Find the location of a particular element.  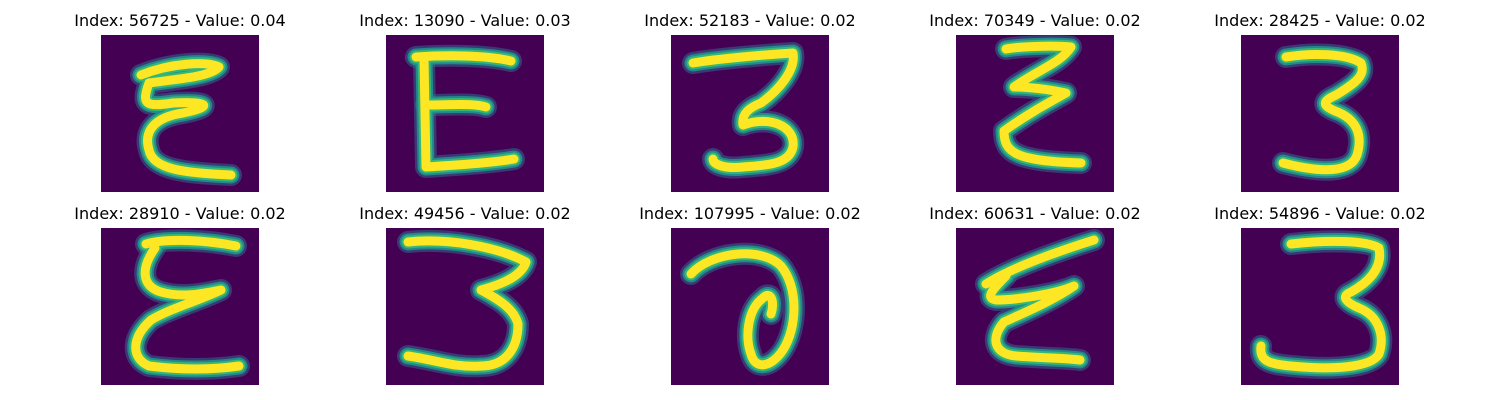

image-panel-9: Index: 60631 - Value: 0.02 is located at coordinates (1035, 294).